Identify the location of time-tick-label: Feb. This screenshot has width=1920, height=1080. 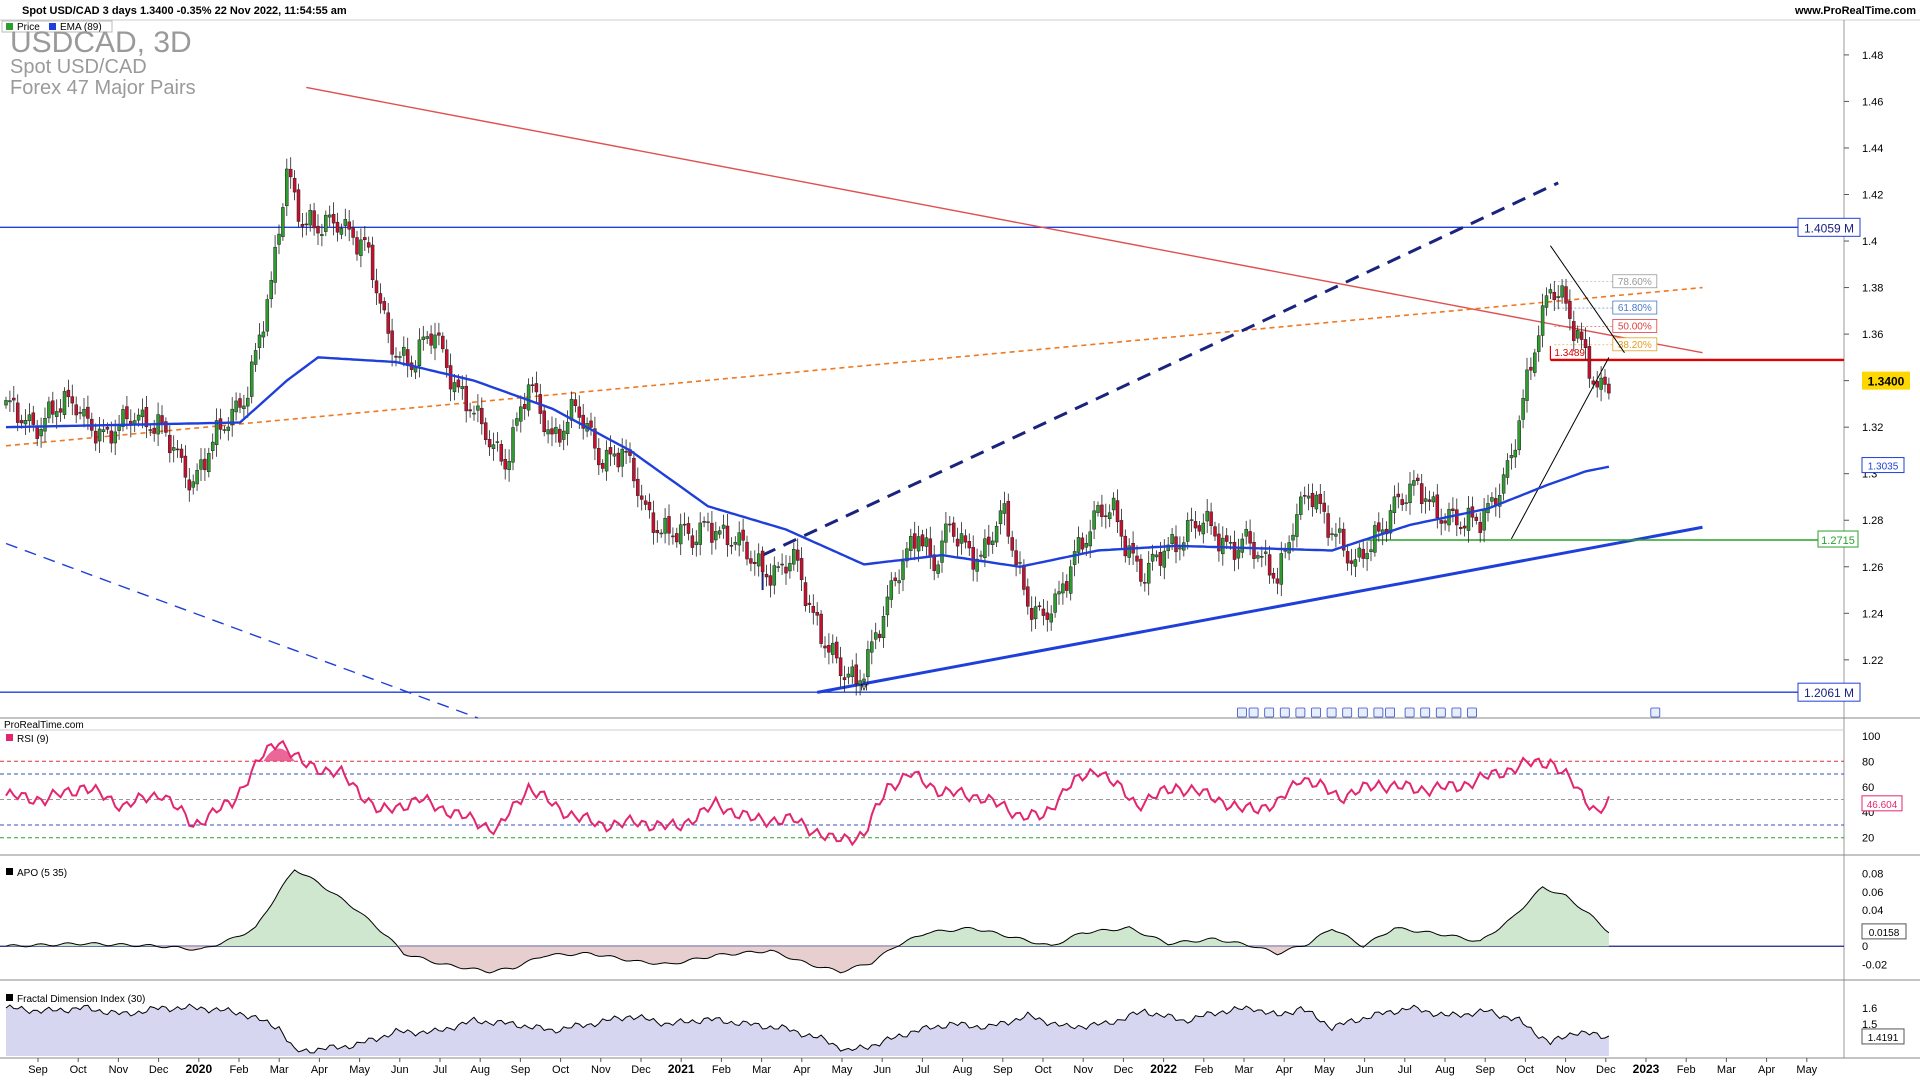
(721, 1070).